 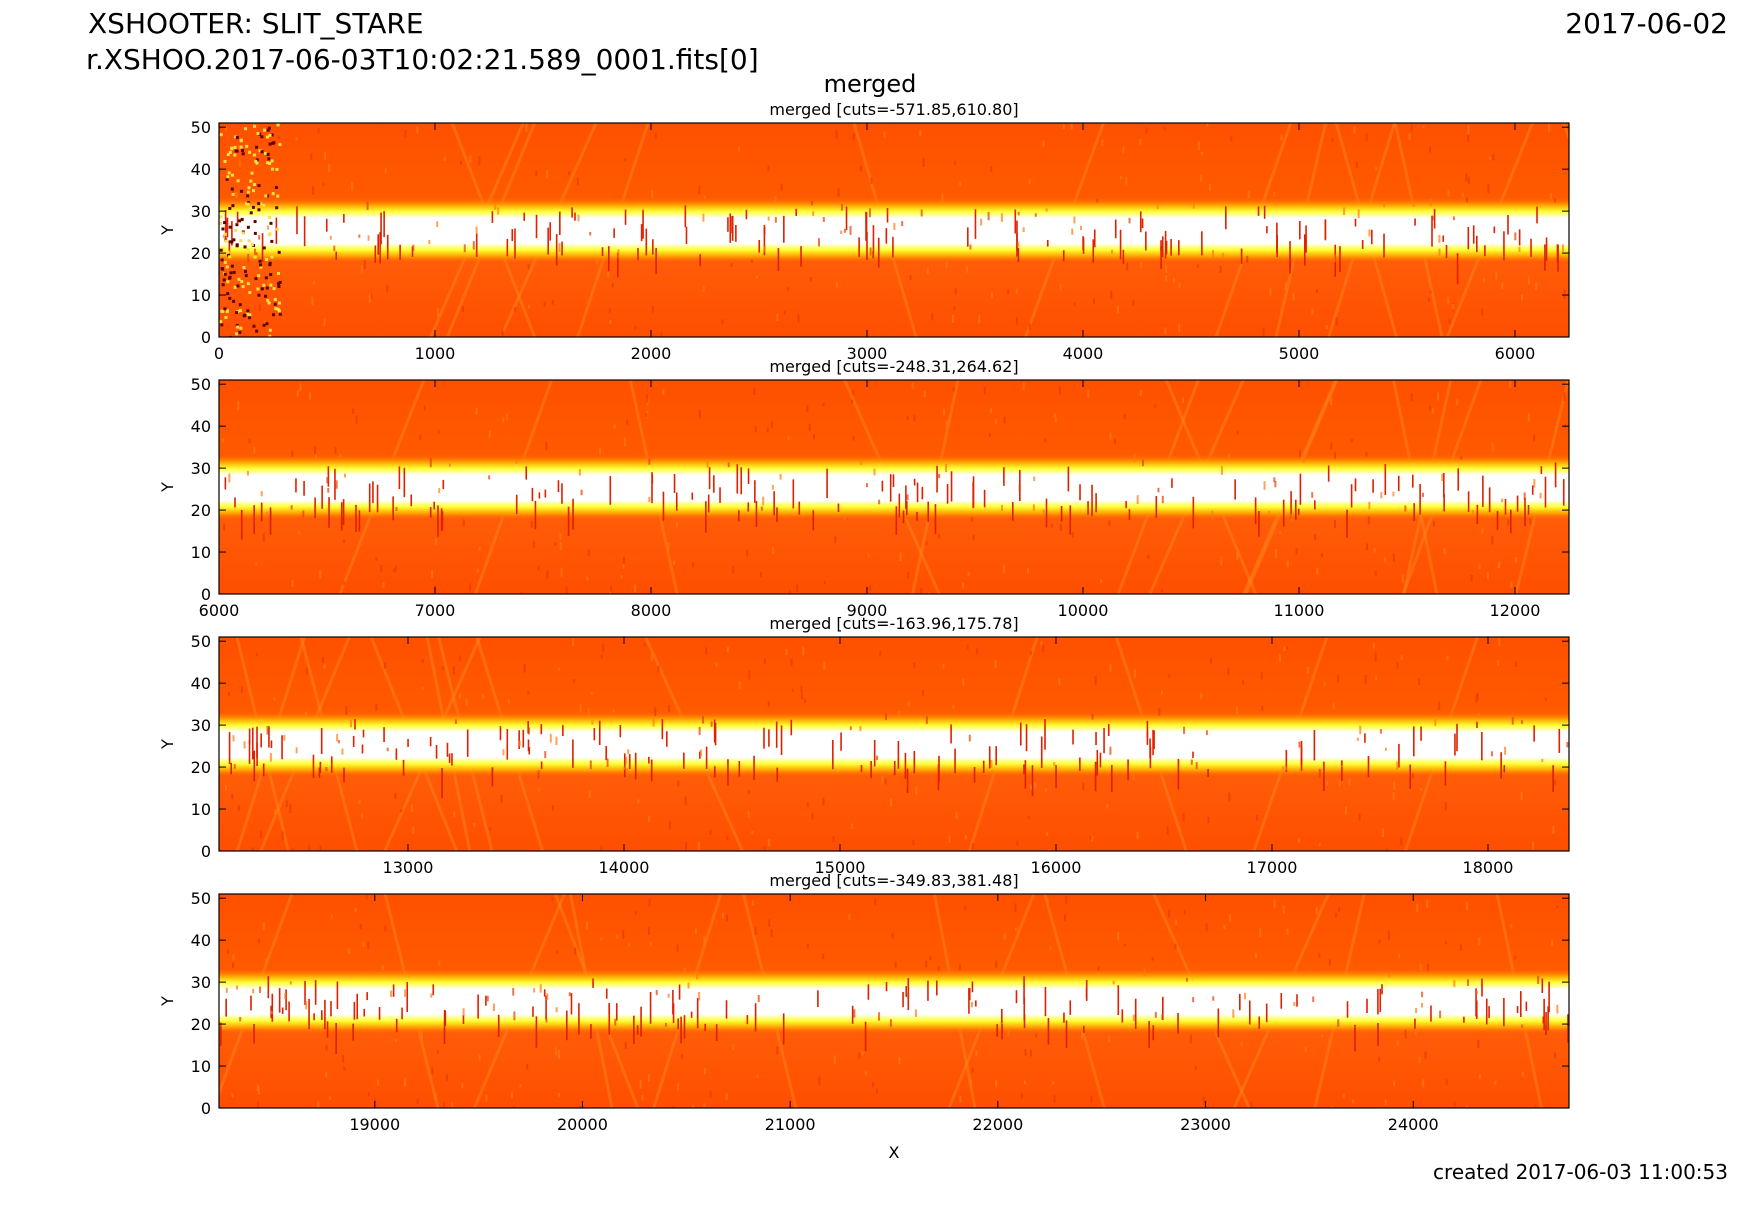 I want to click on x-tick-label: 11000, so click(x=1299, y=610).